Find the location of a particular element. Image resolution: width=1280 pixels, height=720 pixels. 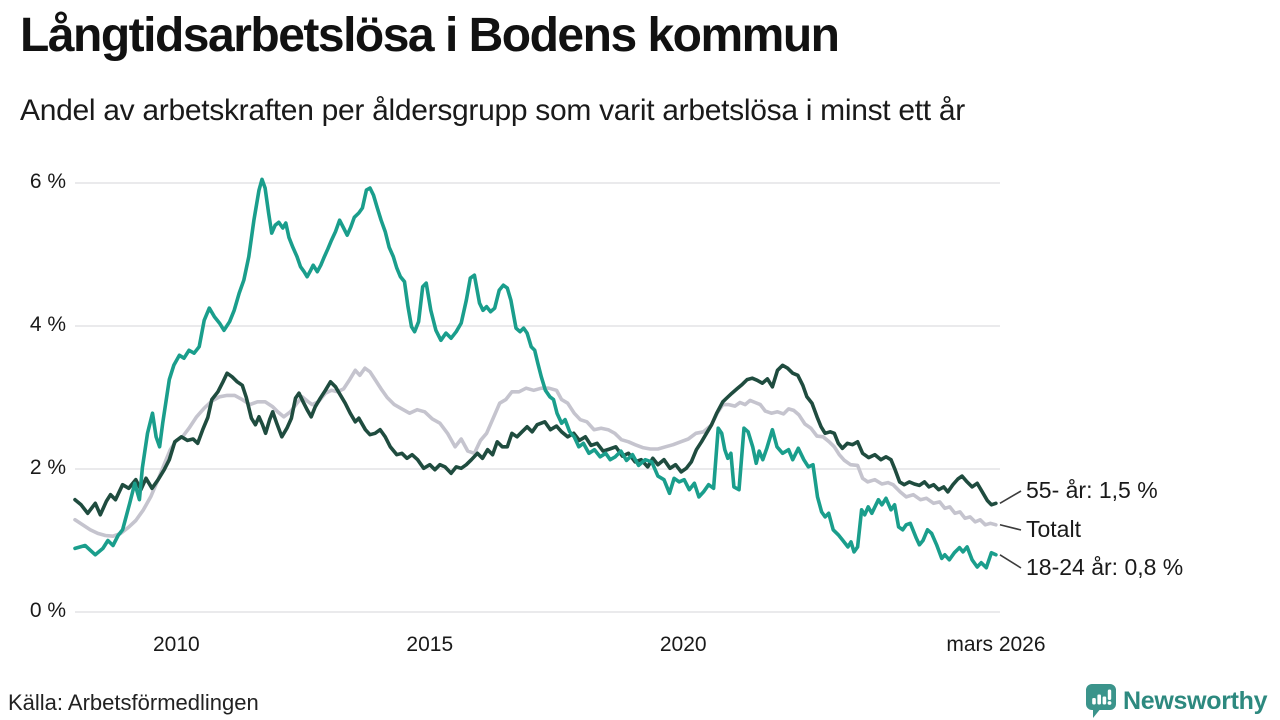

newsworthy-logo: Newsworthy is located at coordinates (1176, 701).